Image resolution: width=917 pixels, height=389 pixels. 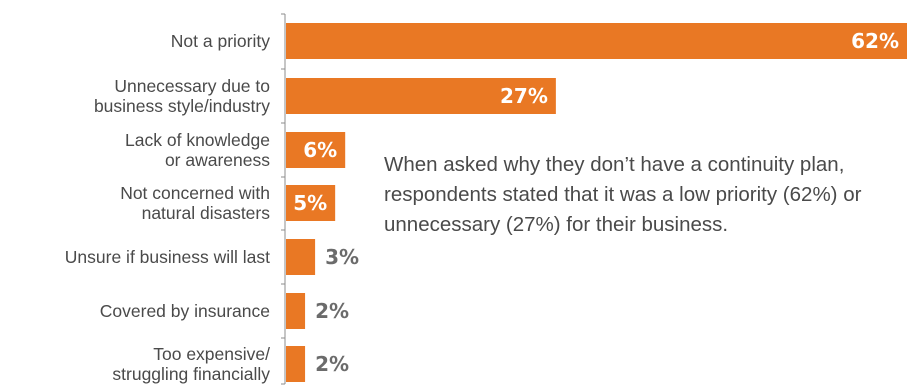 I want to click on category-label: Not a priority, so click(x=220, y=41).